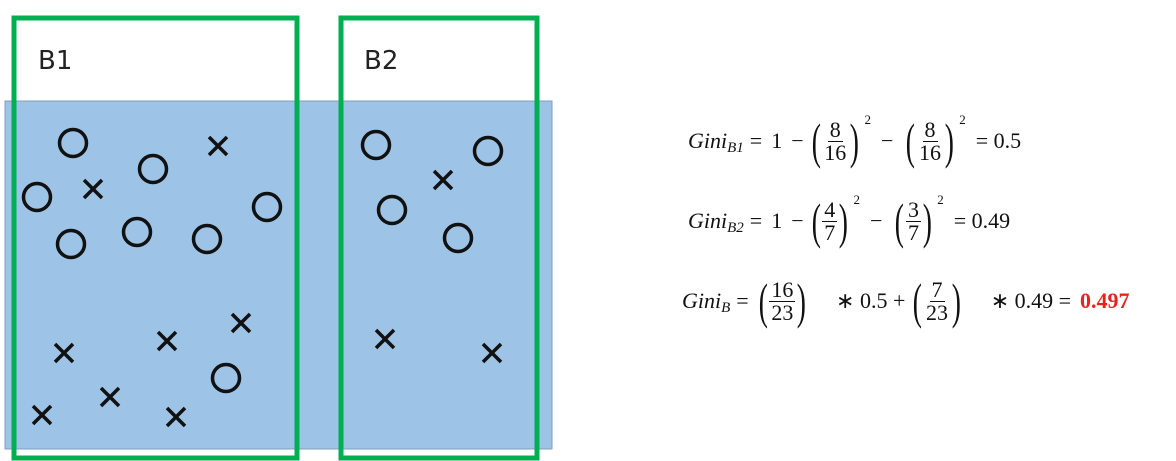 This screenshot has height=461, width=1176. I want to click on weighted-gini-result: 0.497, so click(1105, 300).